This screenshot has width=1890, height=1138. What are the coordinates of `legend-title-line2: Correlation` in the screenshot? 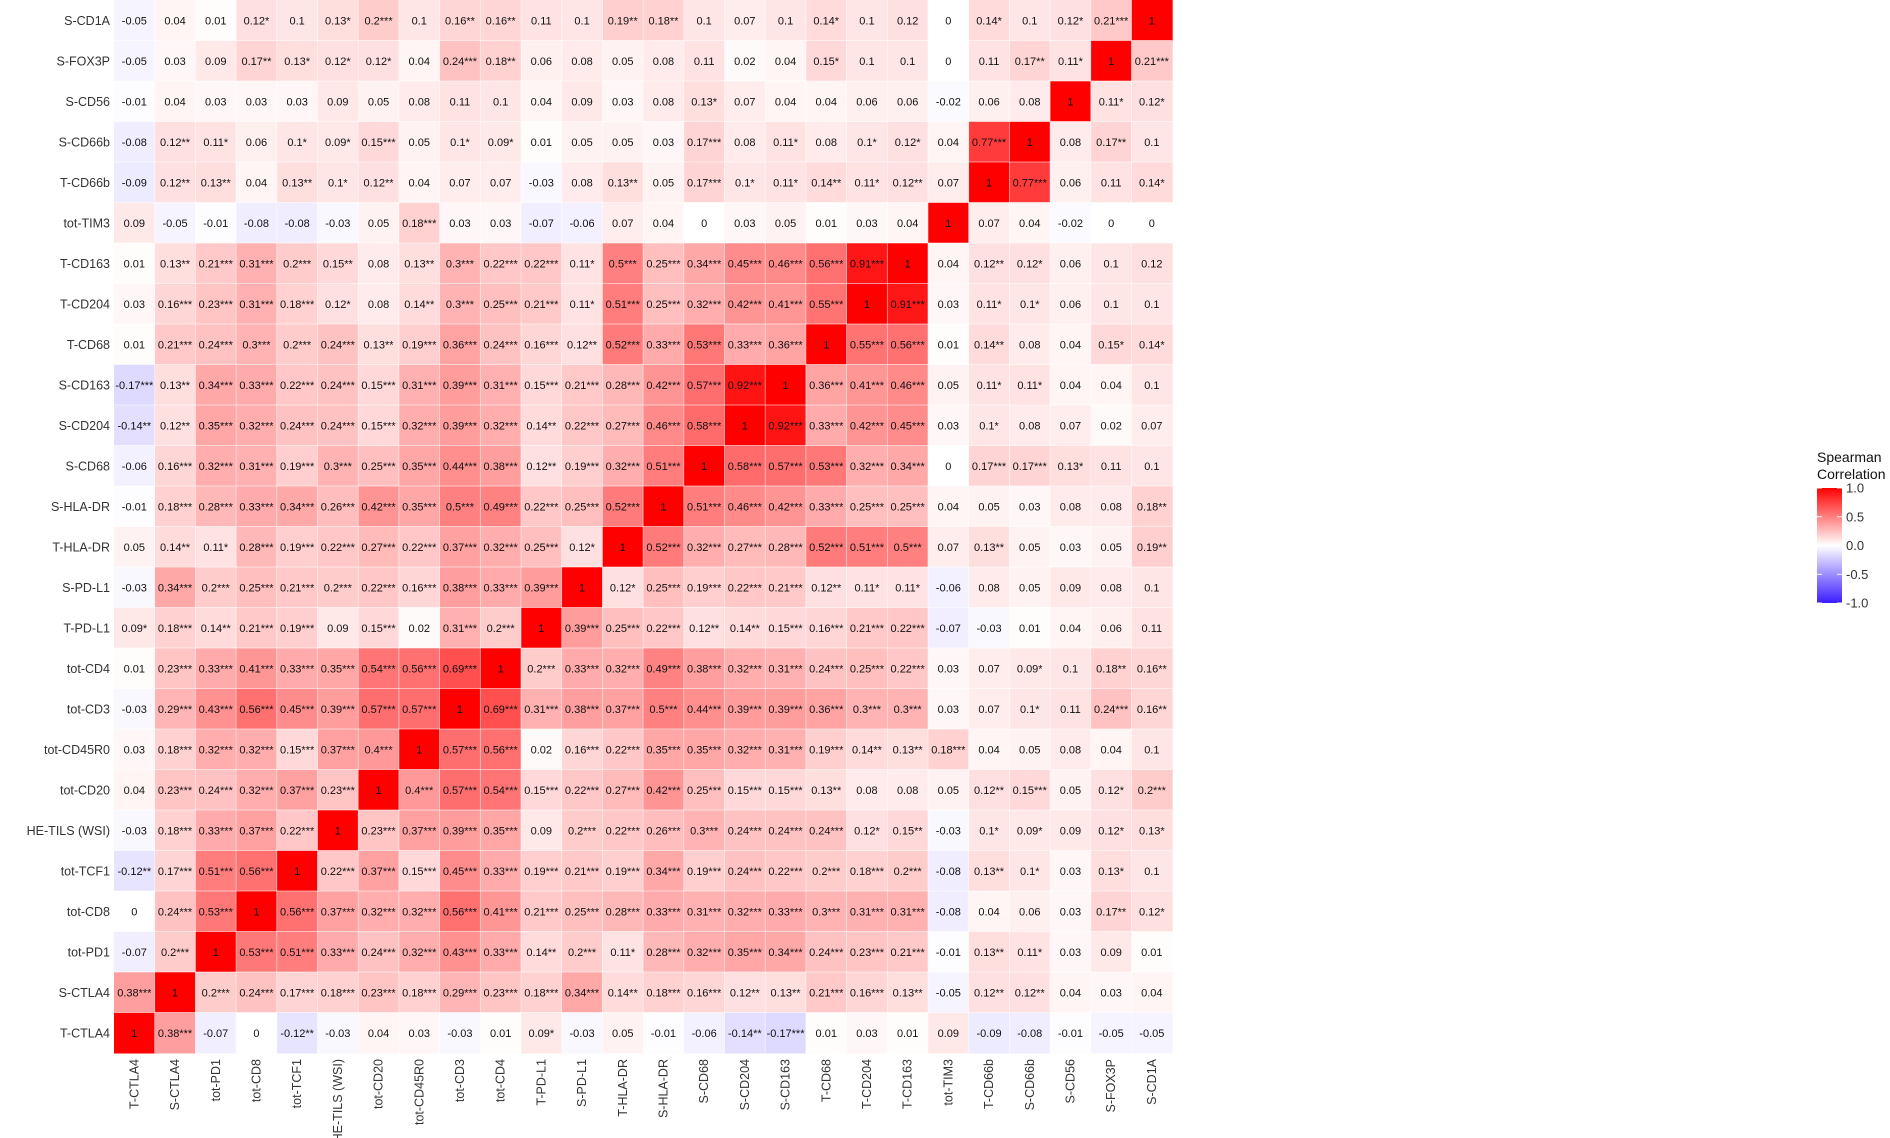 It's located at (1851, 474).